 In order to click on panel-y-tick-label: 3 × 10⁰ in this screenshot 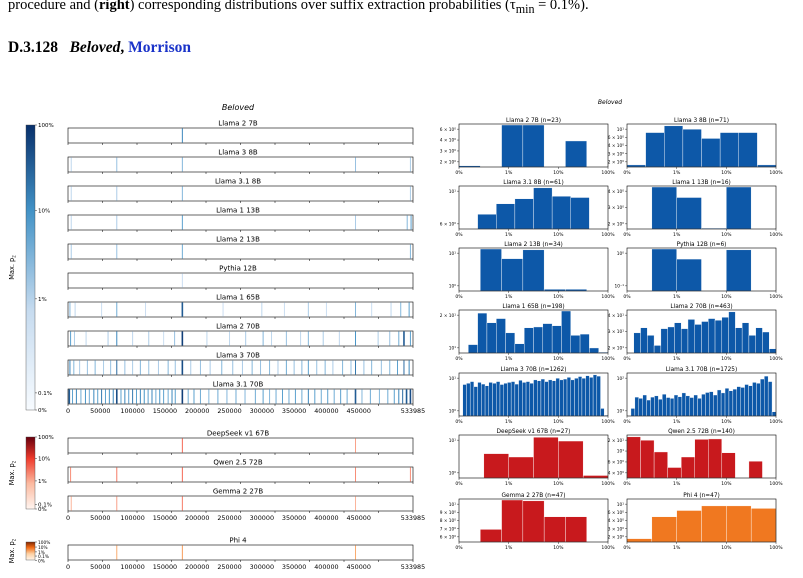, I will do `click(448, 152)`.